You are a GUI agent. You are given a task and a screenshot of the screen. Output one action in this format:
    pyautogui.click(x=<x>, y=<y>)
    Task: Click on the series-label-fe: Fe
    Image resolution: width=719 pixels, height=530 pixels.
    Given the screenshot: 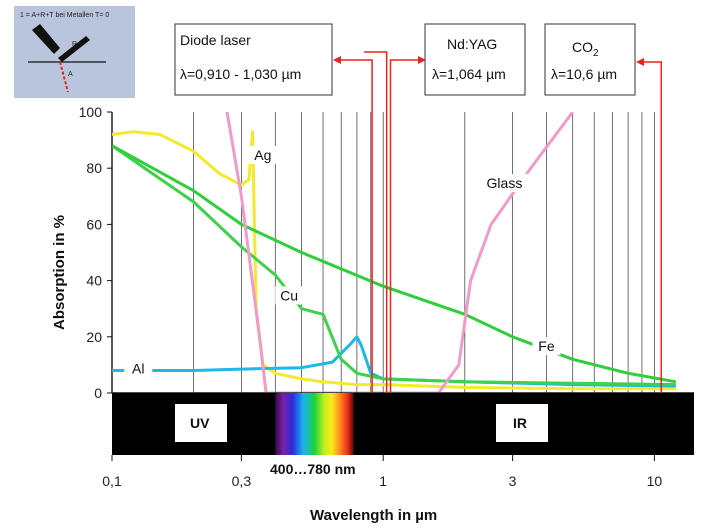 What is the action you would take?
    pyautogui.click(x=546, y=346)
    